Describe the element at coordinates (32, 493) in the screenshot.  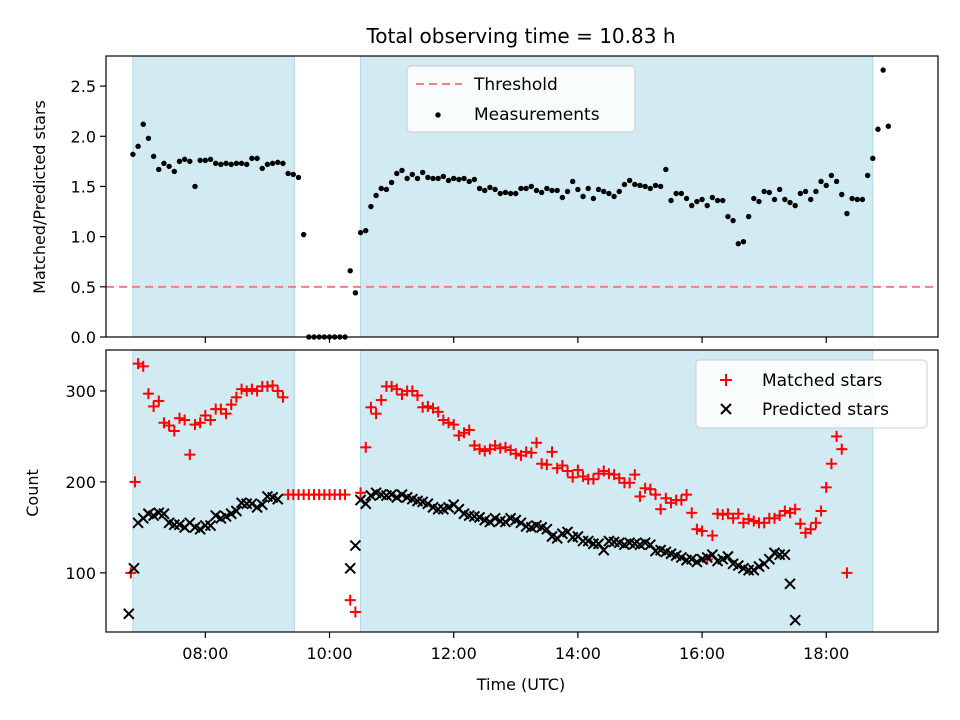
I see `bottom-y-axis-label: Count` at that location.